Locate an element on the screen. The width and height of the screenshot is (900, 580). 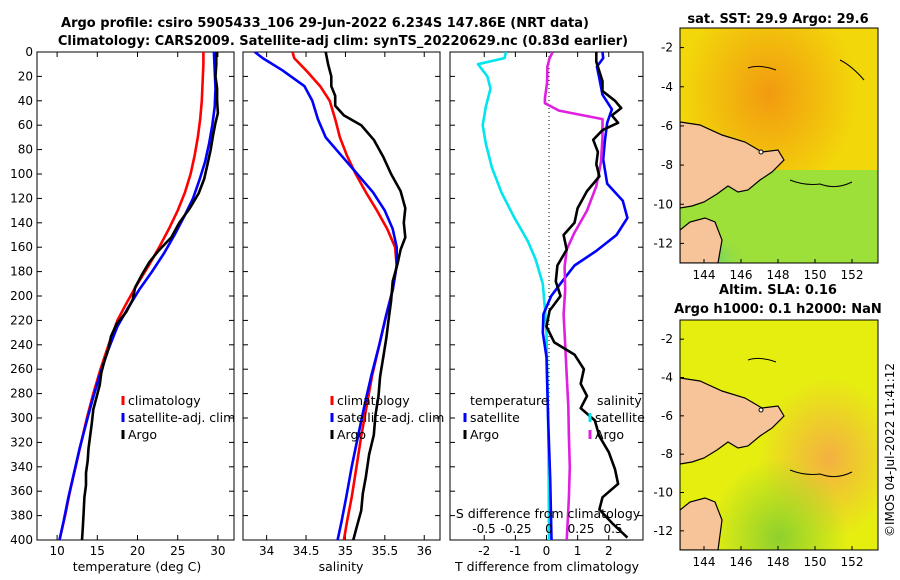
x-tick-label: 34.5 is located at coordinates (306, 551).